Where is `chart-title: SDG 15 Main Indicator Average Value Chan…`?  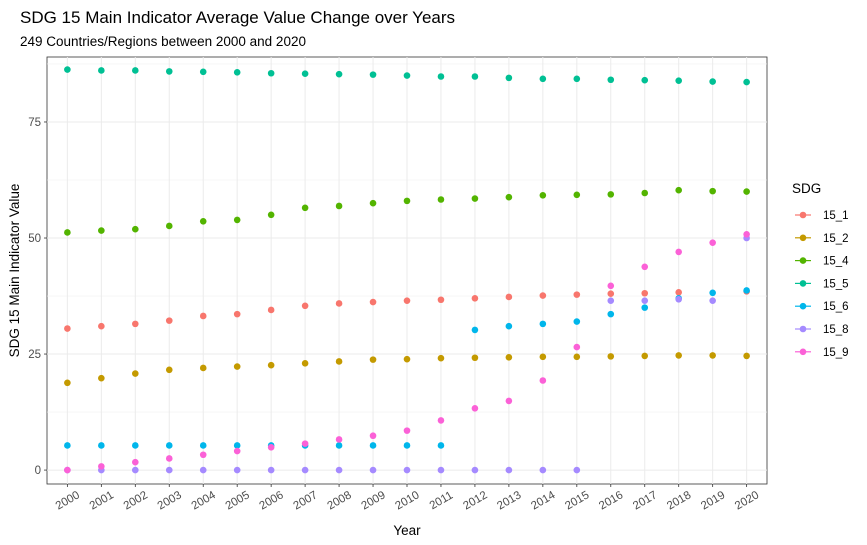 chart-title: SDG 15 Main Indicator Average Value Chan… is located at coordinates (237, 17).